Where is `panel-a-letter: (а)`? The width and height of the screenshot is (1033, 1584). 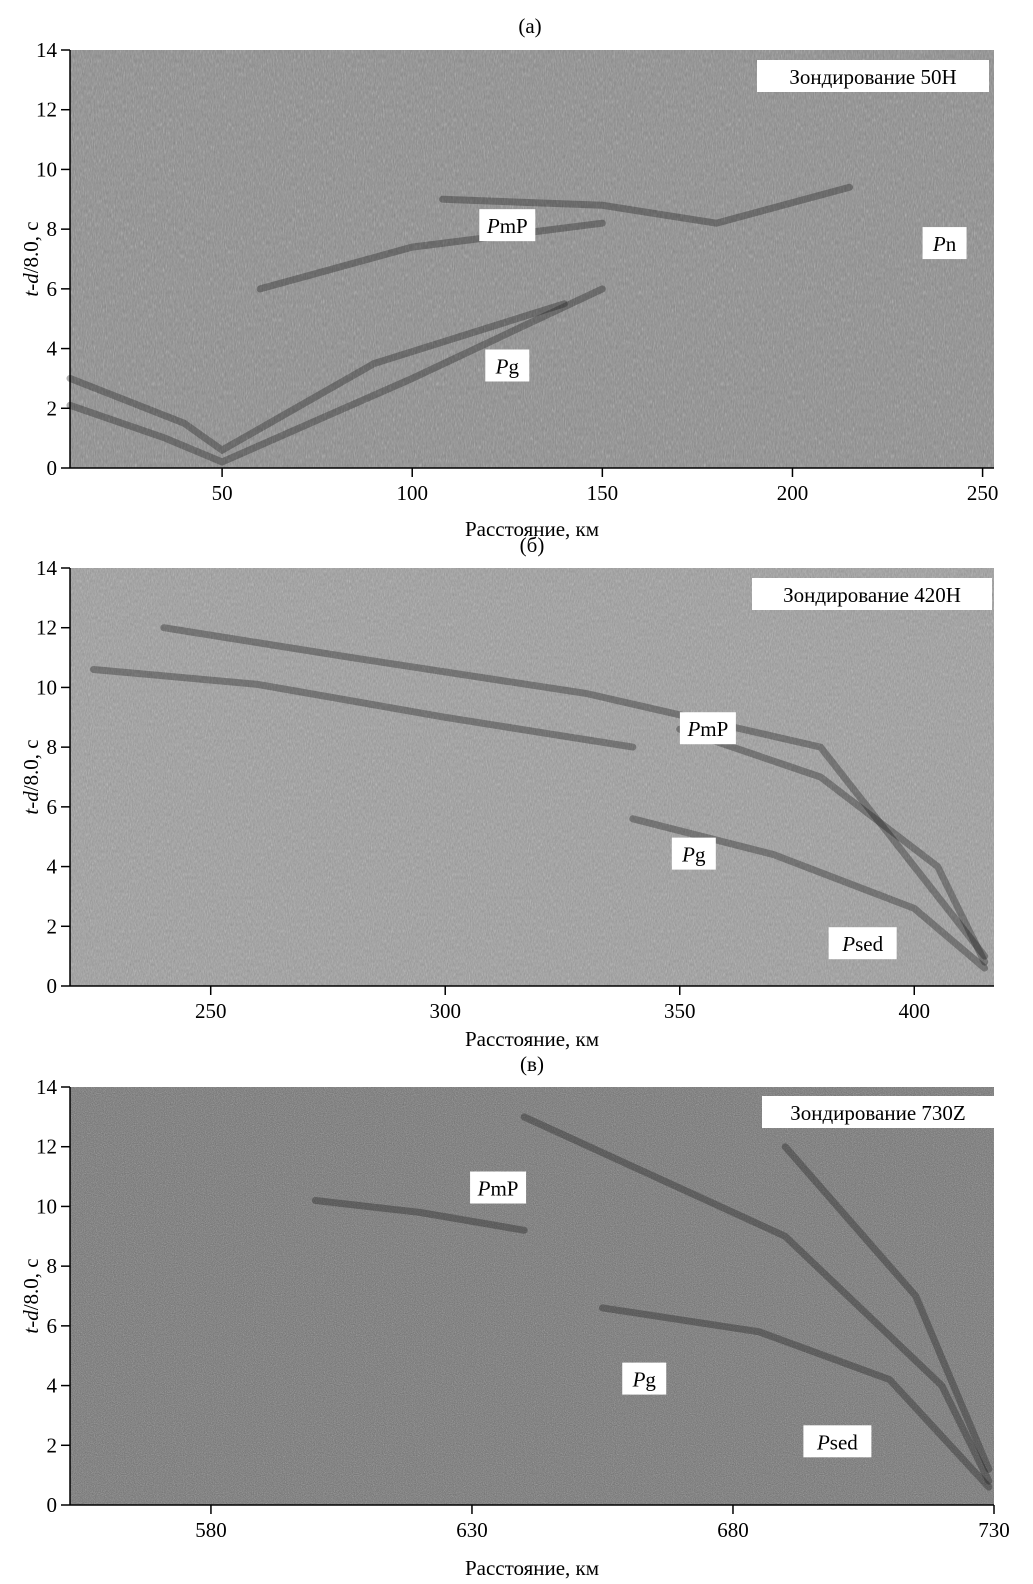
panel-a-letter: (а) is located at coordinates (529, 26).